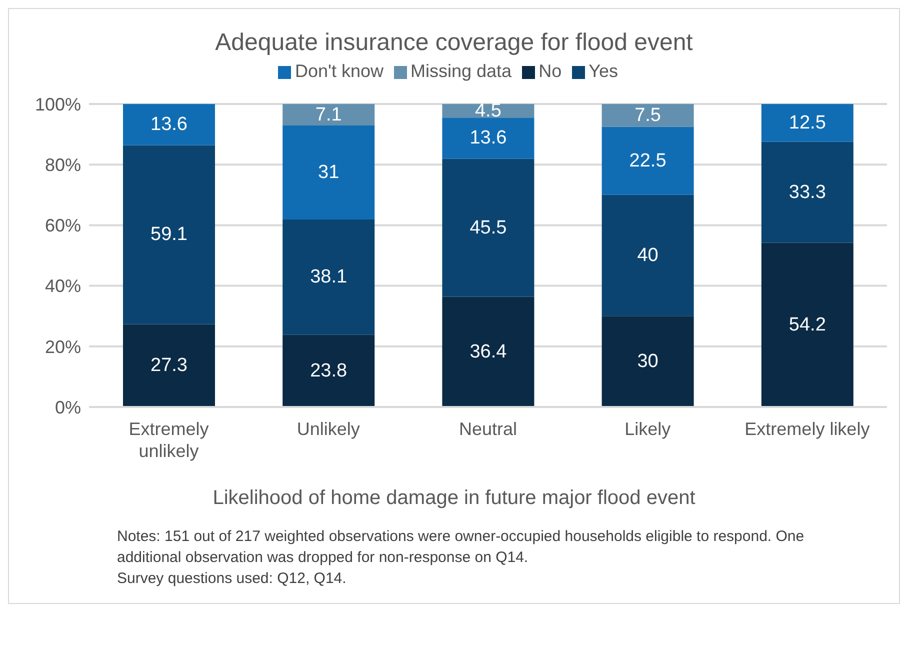 The image size is (912, 655). Describe the element at coordinates (550, 71) in the screenshot. I see `legend-label: No` at that location.